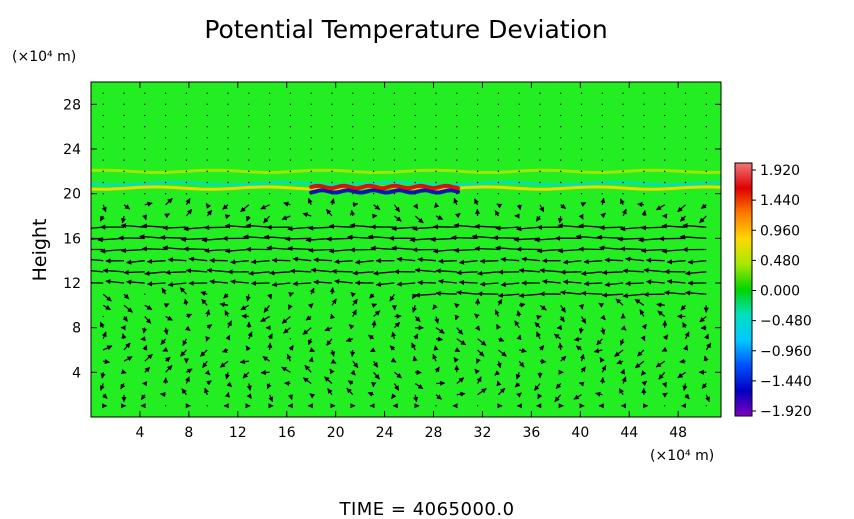 Image resolution: width=854 pixels, height=519 pixels. I want to click on x-tick-label: 16, so click(287, 433).